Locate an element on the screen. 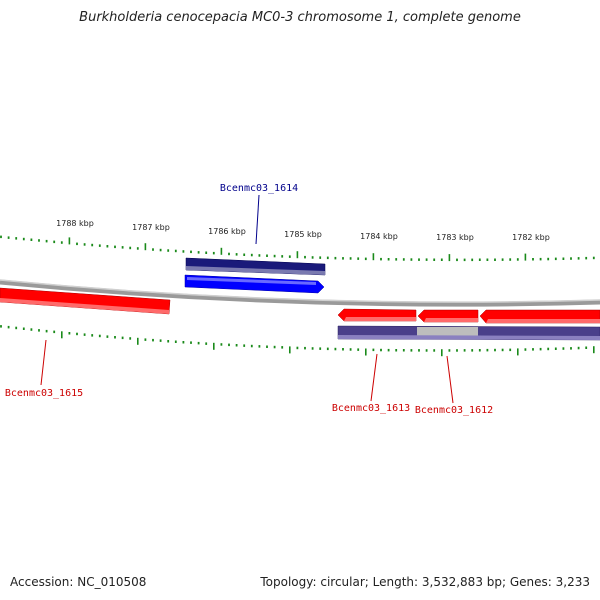 This screenshot has width=600, height=600. chromosome-backbone-highlight is located at coordinates (300, 291).